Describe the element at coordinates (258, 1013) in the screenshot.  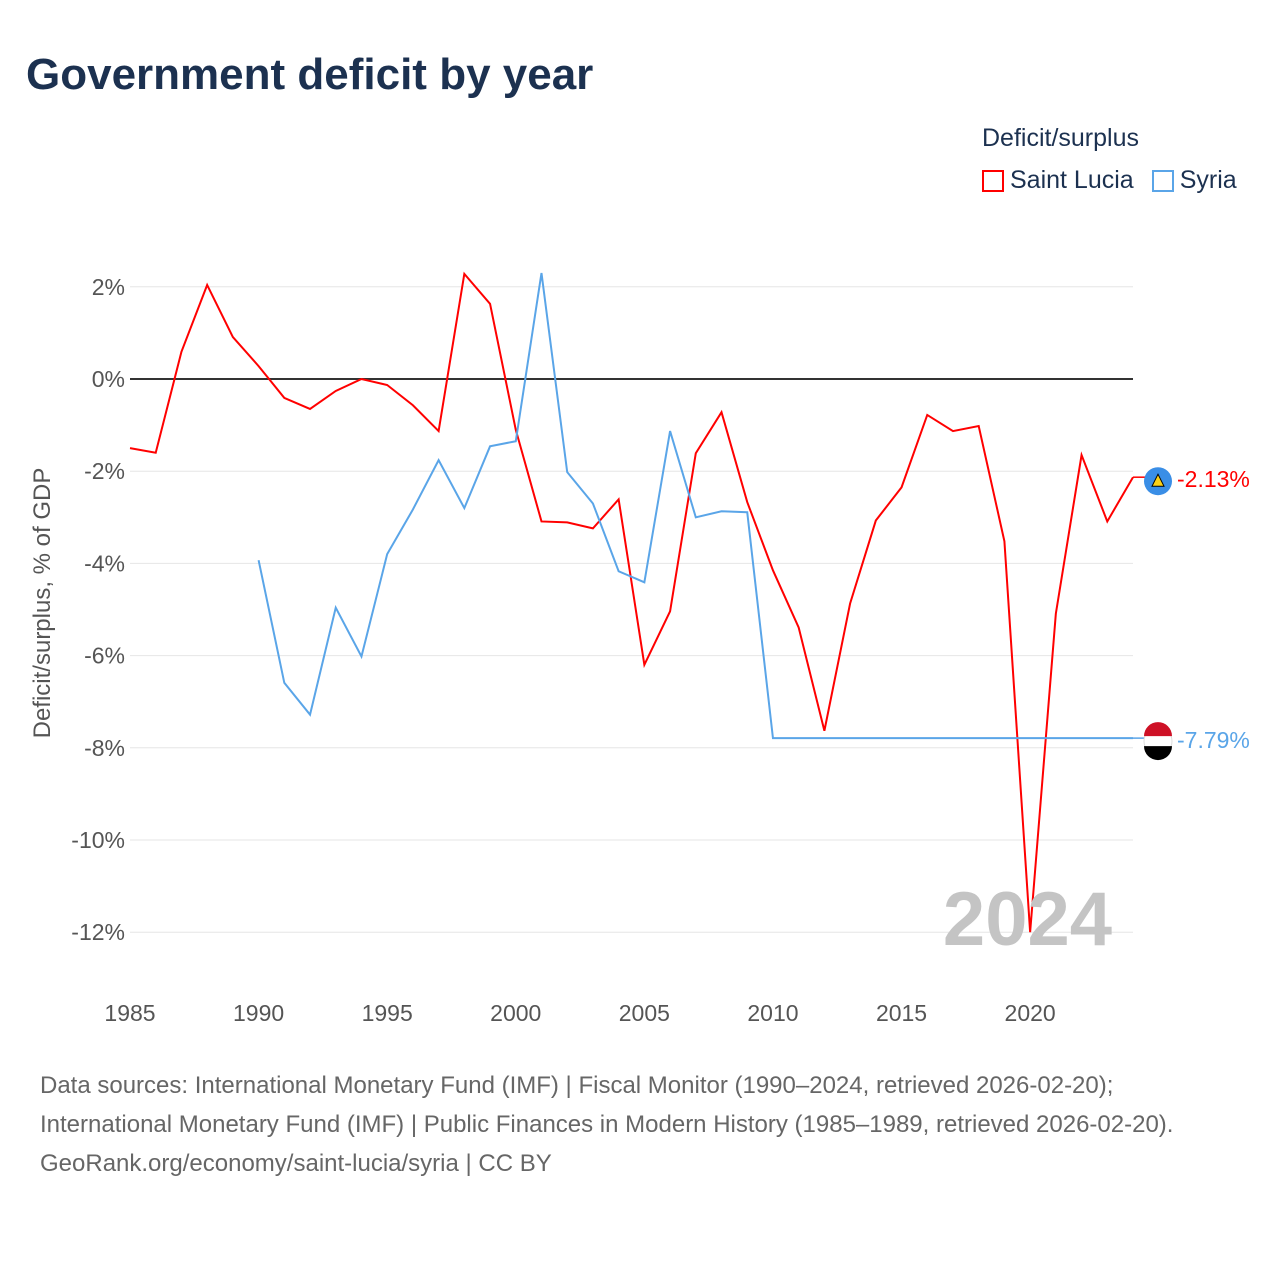
I see `x-tick-label: 1990` at that location.